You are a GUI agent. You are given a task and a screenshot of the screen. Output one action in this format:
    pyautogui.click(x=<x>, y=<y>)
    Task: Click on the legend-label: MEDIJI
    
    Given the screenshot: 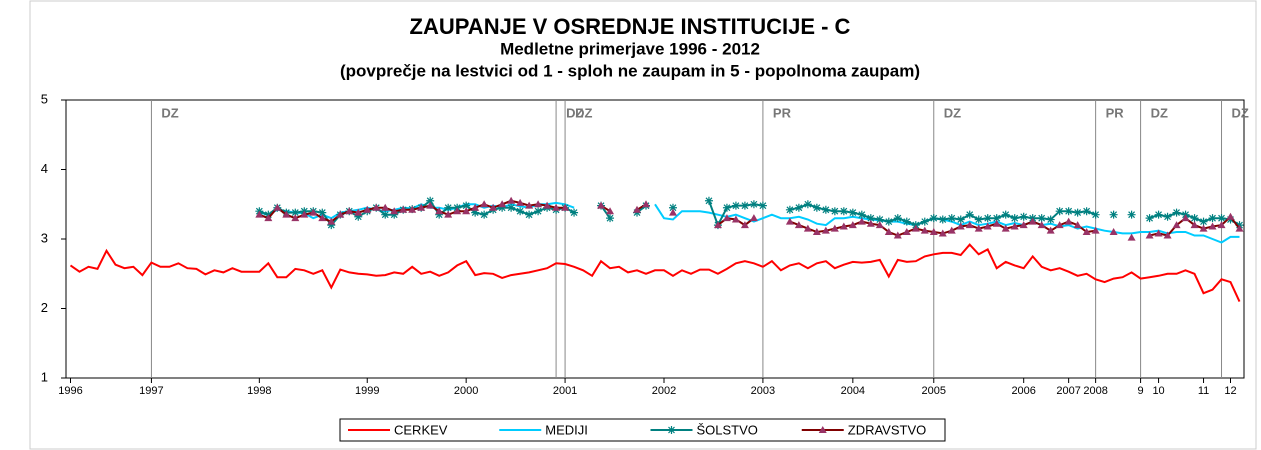 What is the action you would take?
    pyautogui.click(x=566, y=429)
    